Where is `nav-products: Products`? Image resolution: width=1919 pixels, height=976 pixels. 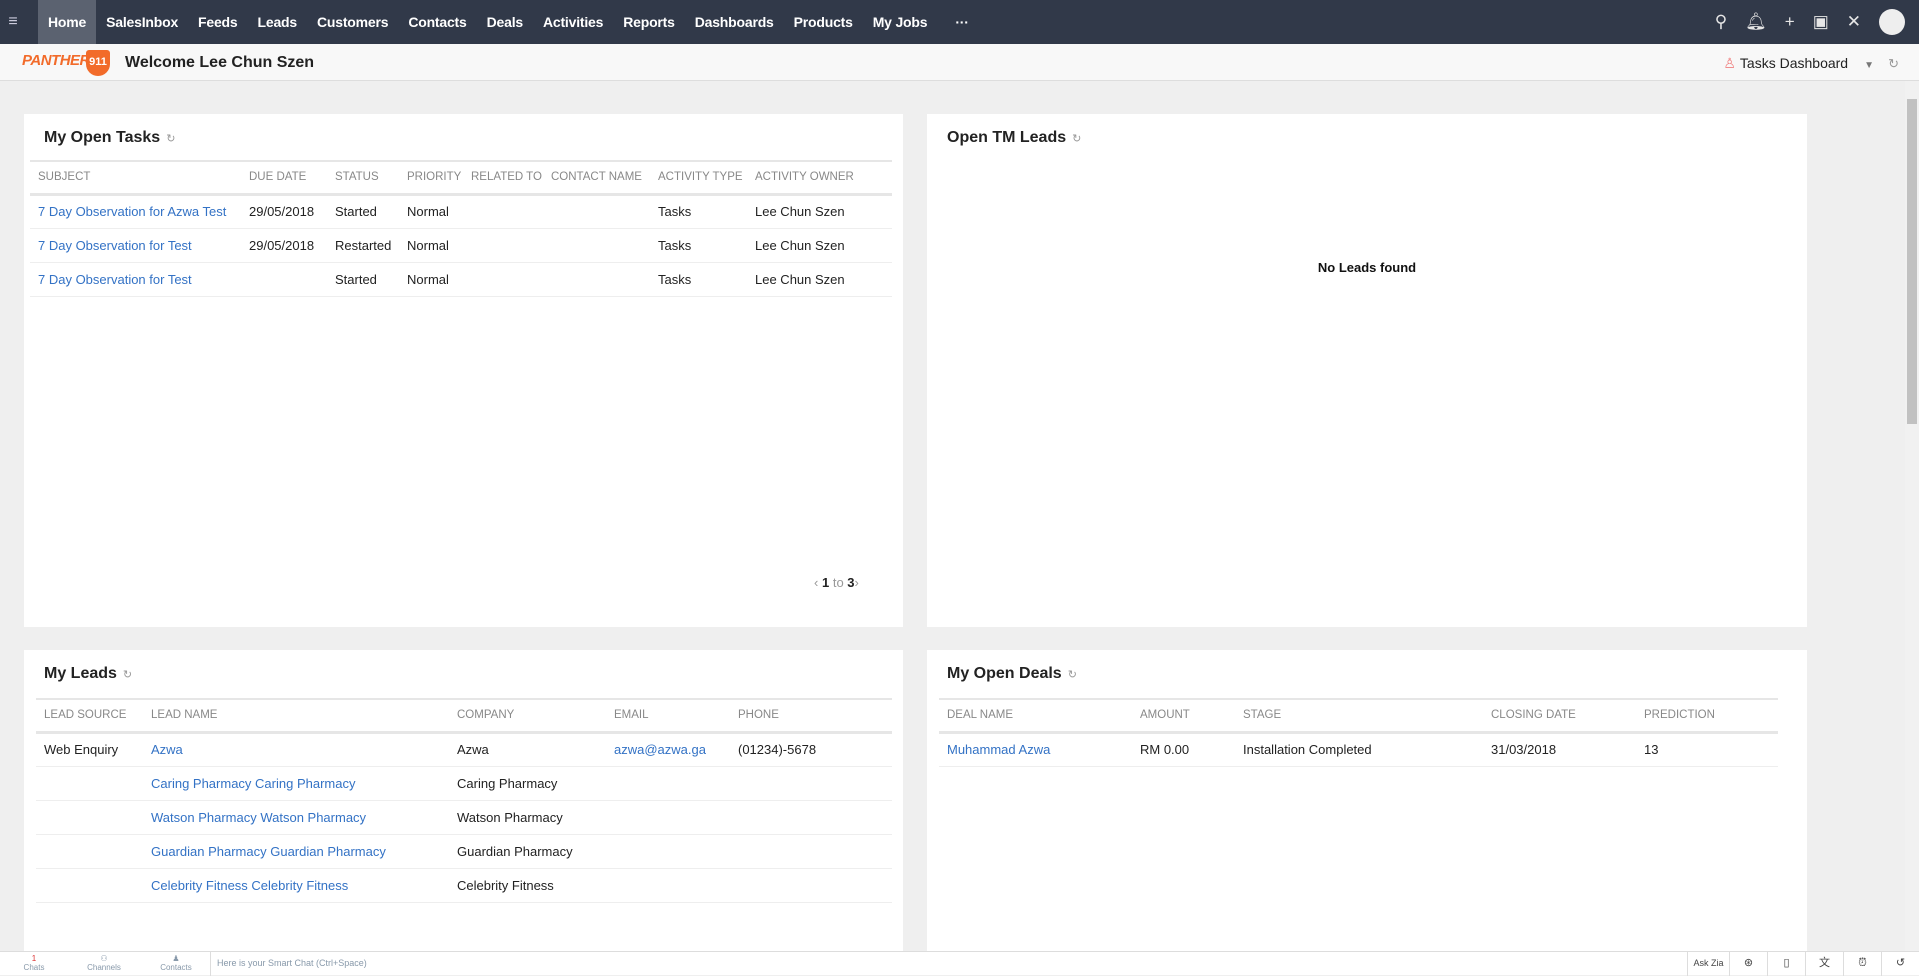 nav-products: Products is located at coordinates (823, 22).